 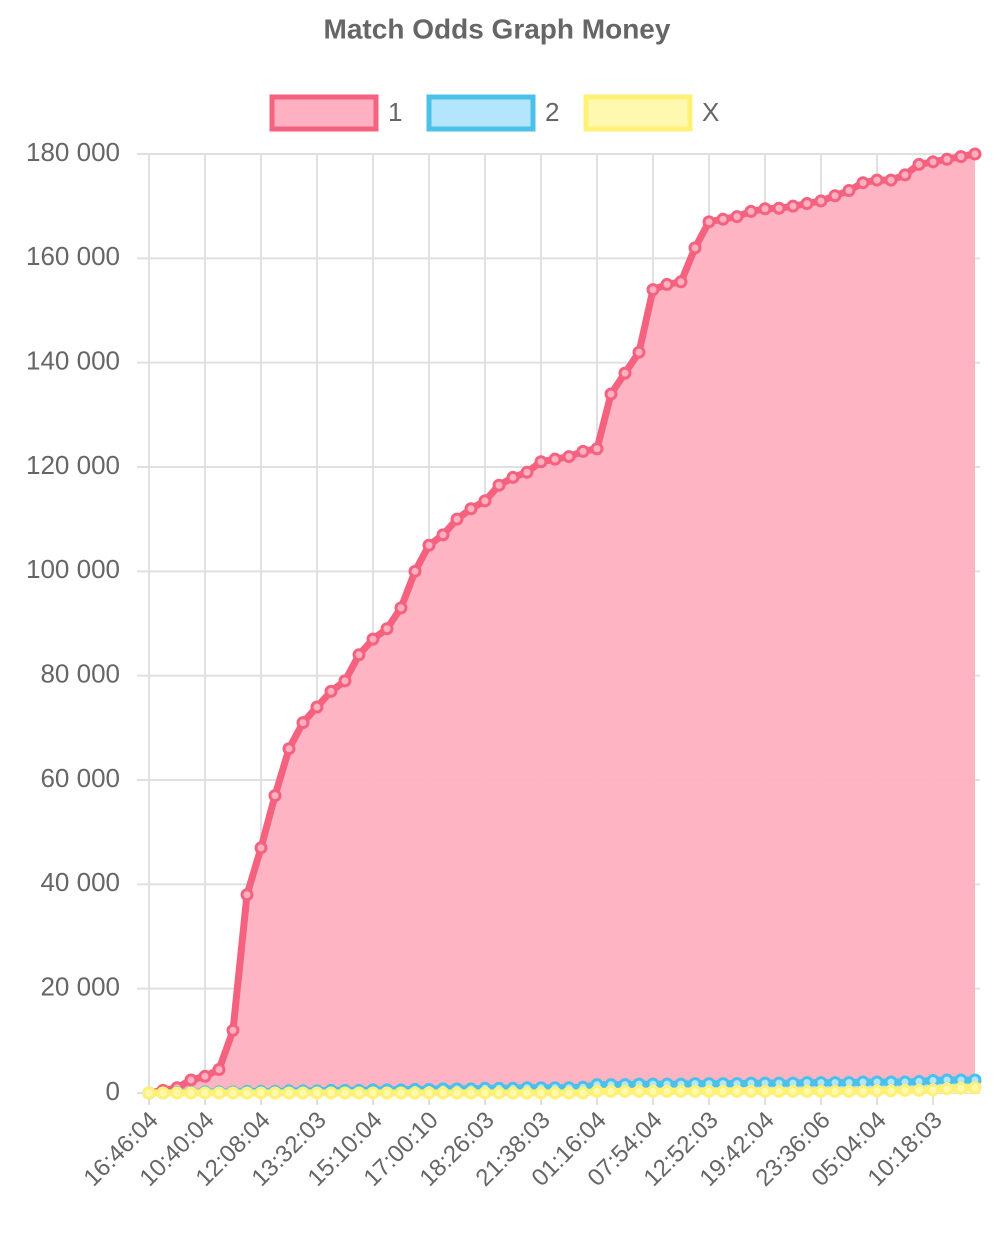 What do you see at coordinates (73, 465) in the screenshot?
I see `y-tick-label: 120 000` at bounding box center [73, 465].